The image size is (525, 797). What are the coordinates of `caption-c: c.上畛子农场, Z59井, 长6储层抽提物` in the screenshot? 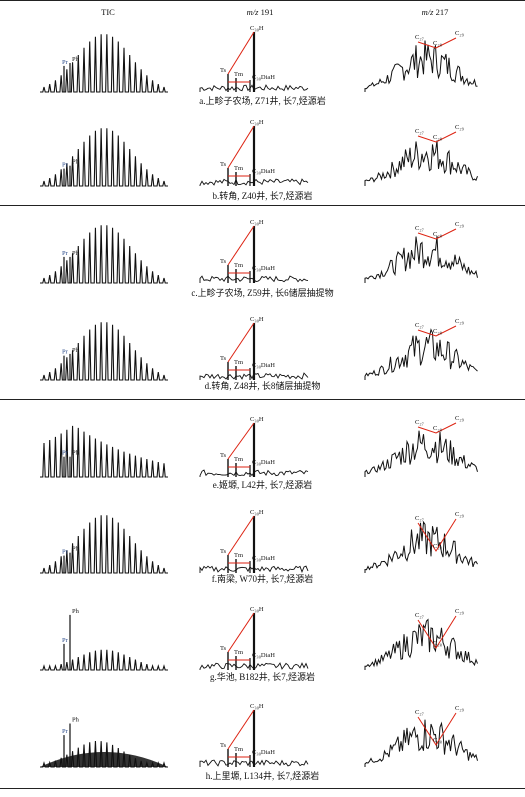 It's located at (262, 293).